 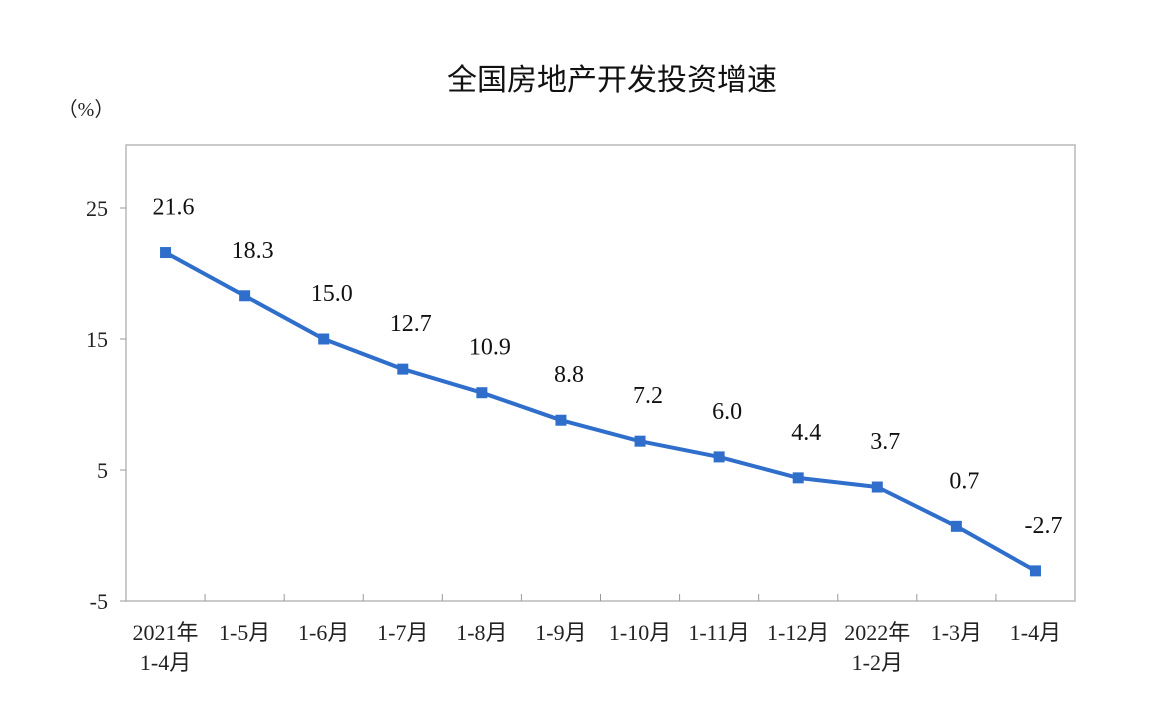 What do you see at coordinates (97, 339) in the screenshot?
I see `y-tick-label: 15` at bounding box center [97, 339].